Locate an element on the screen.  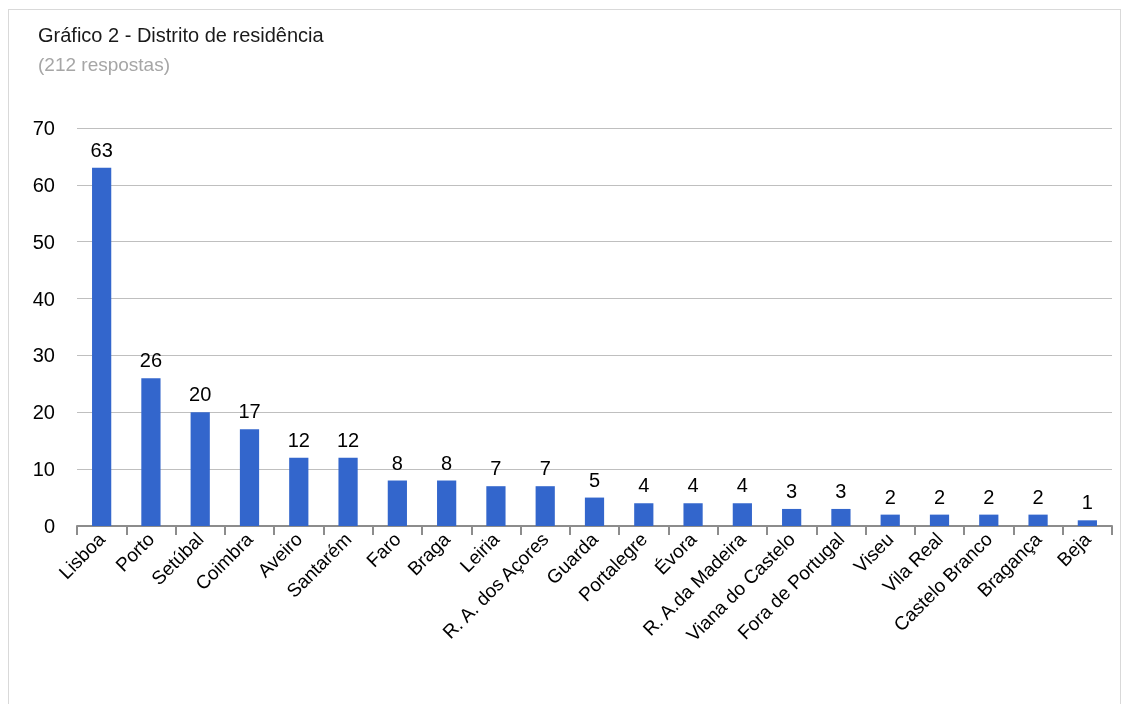
y-tick-label: 60 is located at coordinates (43, 184).